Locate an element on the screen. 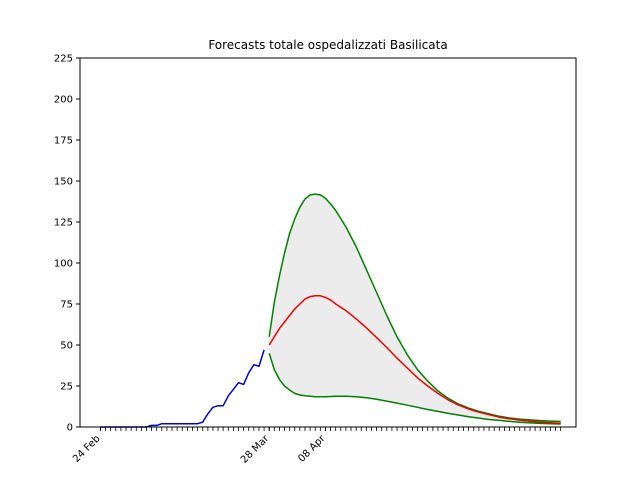 The image size is (640, 480). lower-bound-line is located at coordinates (414, 388).